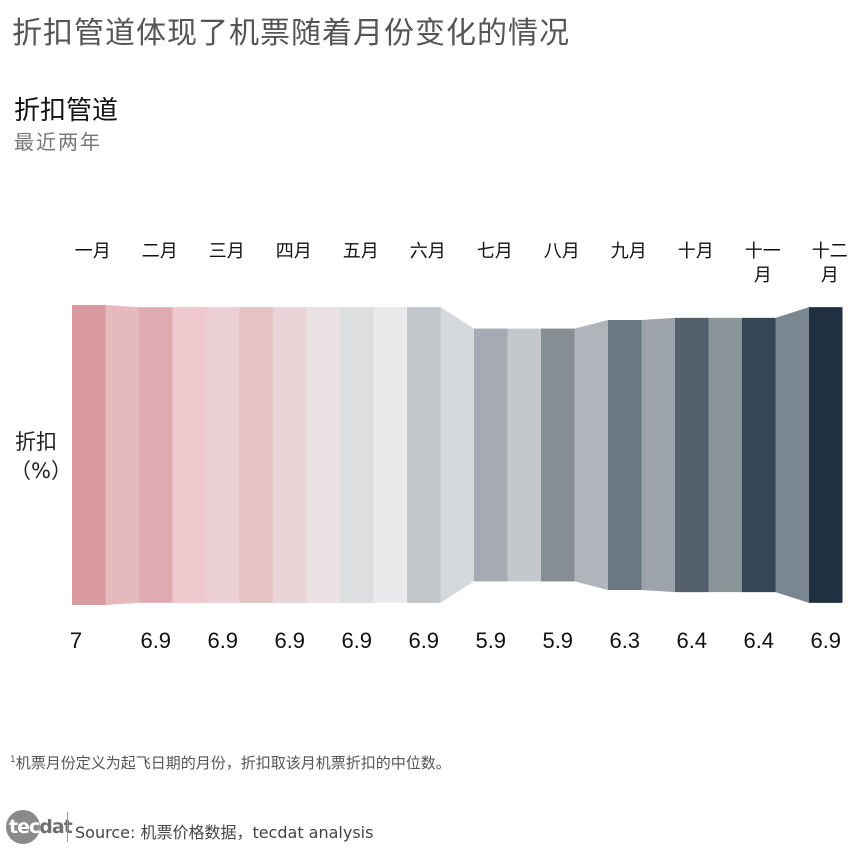 The image size is (862, 849). I want to click on footnote: 1机票月份定义为起飞日期的月份，折扣取该月机票折扣的中位数。, so click(230, 762).